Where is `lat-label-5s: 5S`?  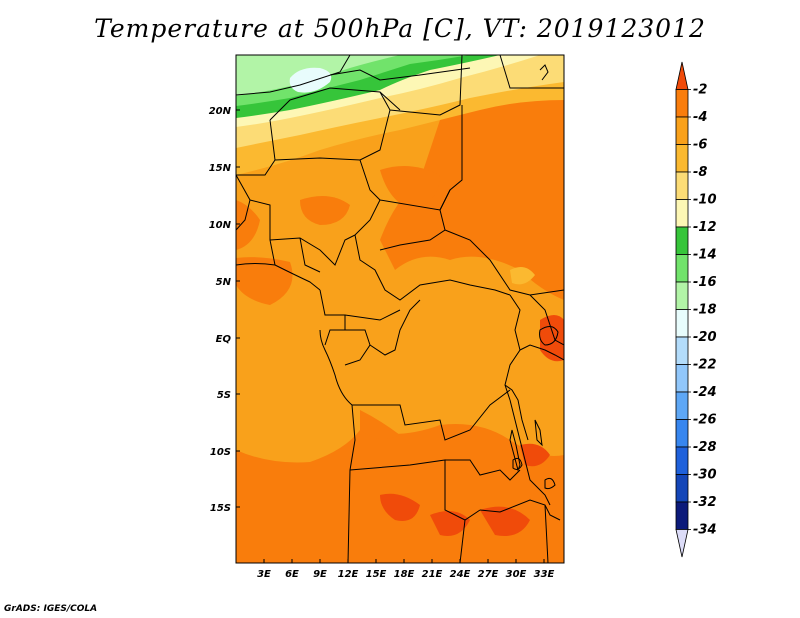 lat-label-5s: 5S is located at coordinates (224, 395).